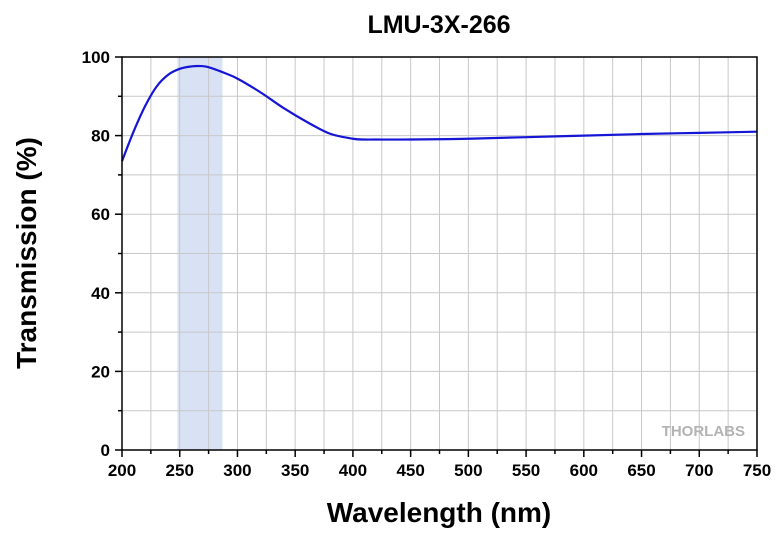 This screenshot has width=780, height=537. Describe the element at coordinates (703, 431) in the screenshot. I see `thorlabs-watermark: THORLABS` at that location.